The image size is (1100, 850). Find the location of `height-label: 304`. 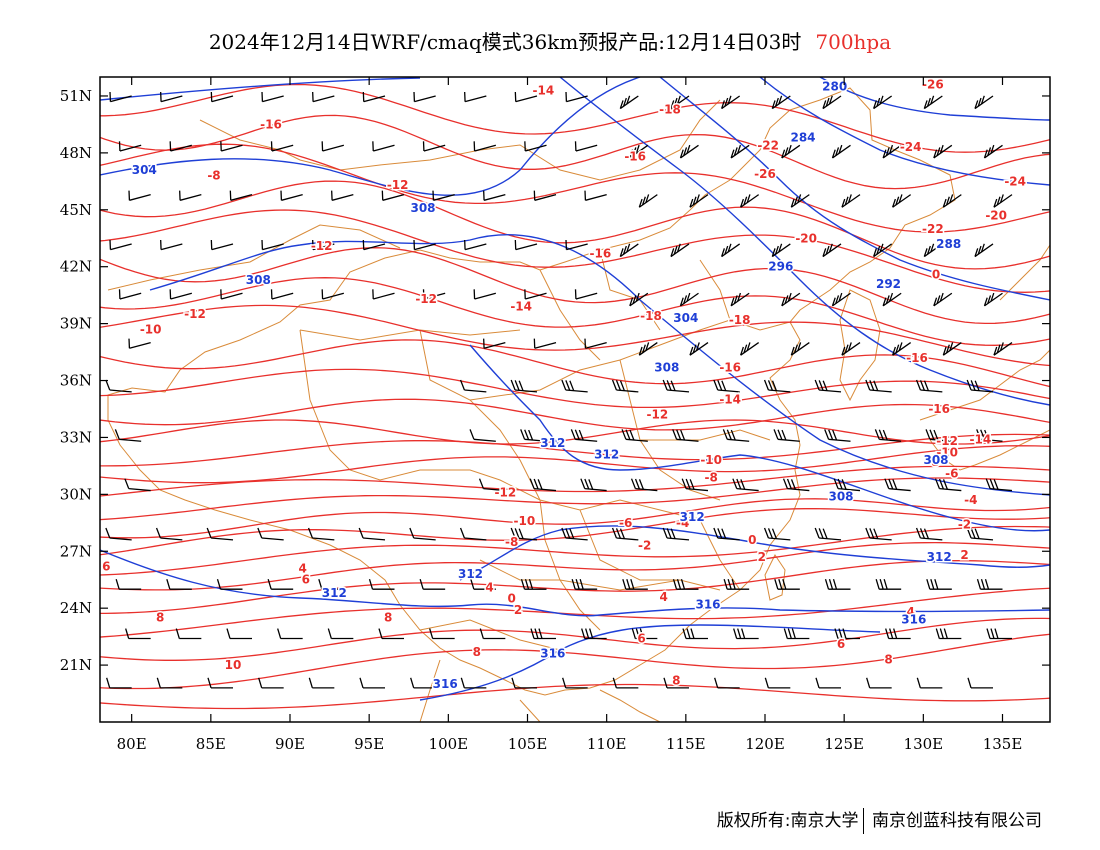

height-label: 304 is located at coordinates (685, 318).